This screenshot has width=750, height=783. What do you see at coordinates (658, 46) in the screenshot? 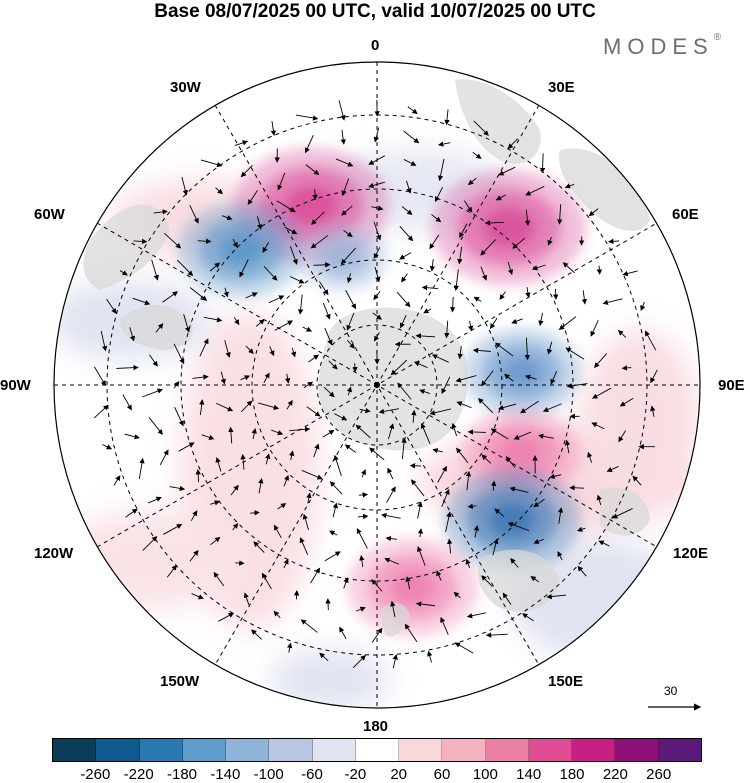
I see `brand-text: MODES` at bounding box center [658, 46].